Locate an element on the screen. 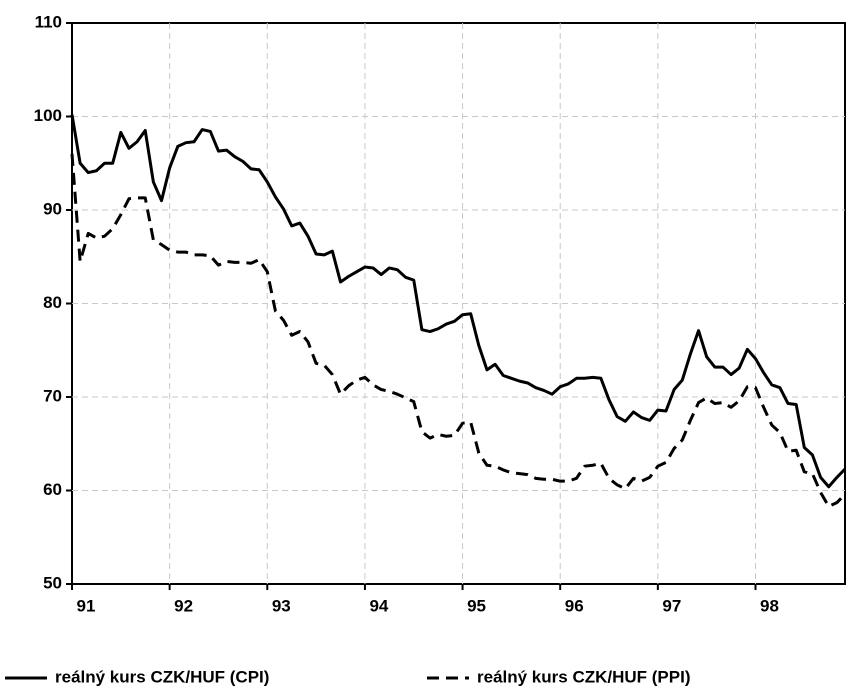  x-tick-label: 92 is located at coordinates (183, 605).